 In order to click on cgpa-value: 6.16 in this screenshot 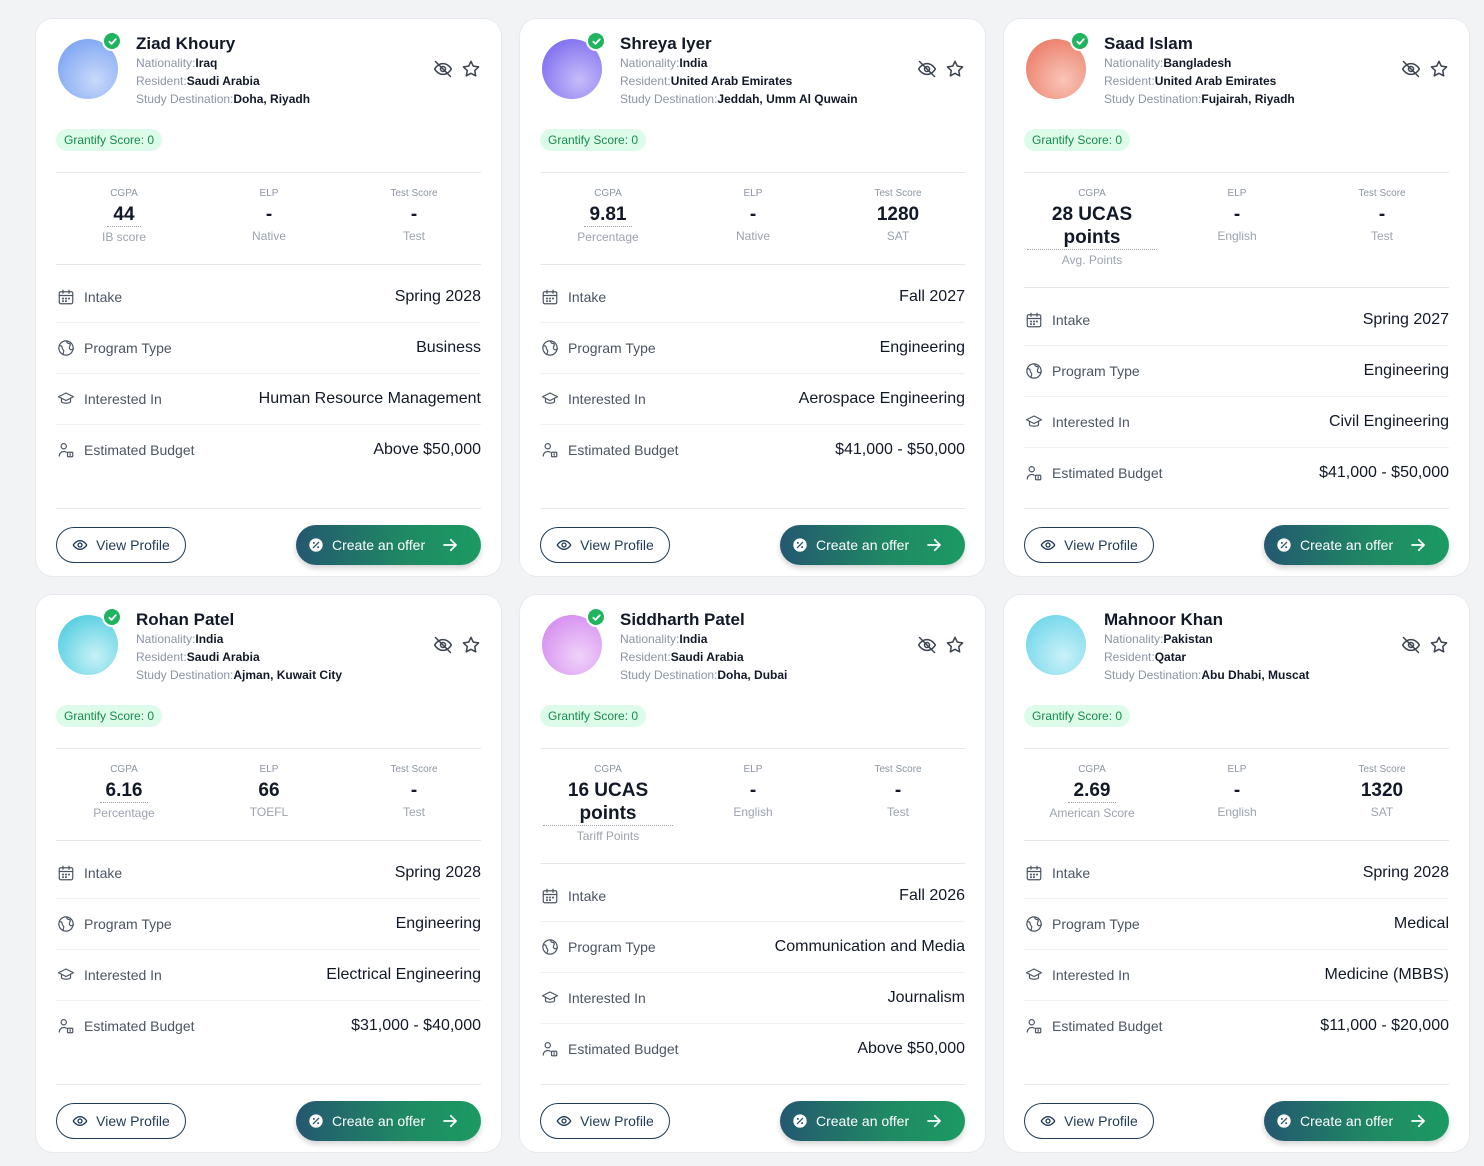, I will do `click(124, 791)`.